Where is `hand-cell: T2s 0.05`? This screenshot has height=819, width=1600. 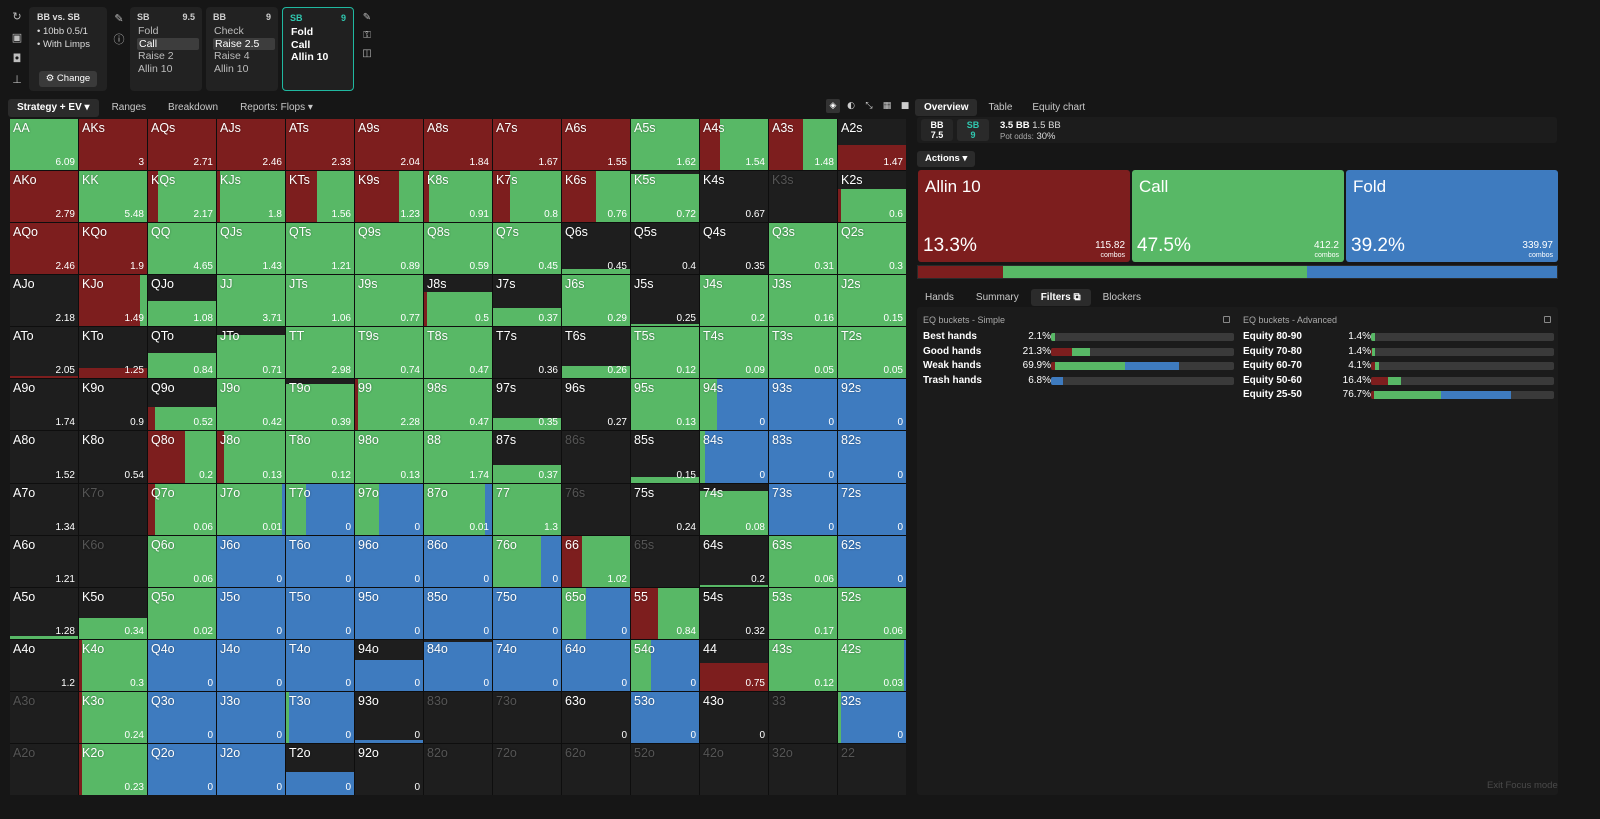 hand-cell: T2s 0.05 is located at coordinates (872, 353).